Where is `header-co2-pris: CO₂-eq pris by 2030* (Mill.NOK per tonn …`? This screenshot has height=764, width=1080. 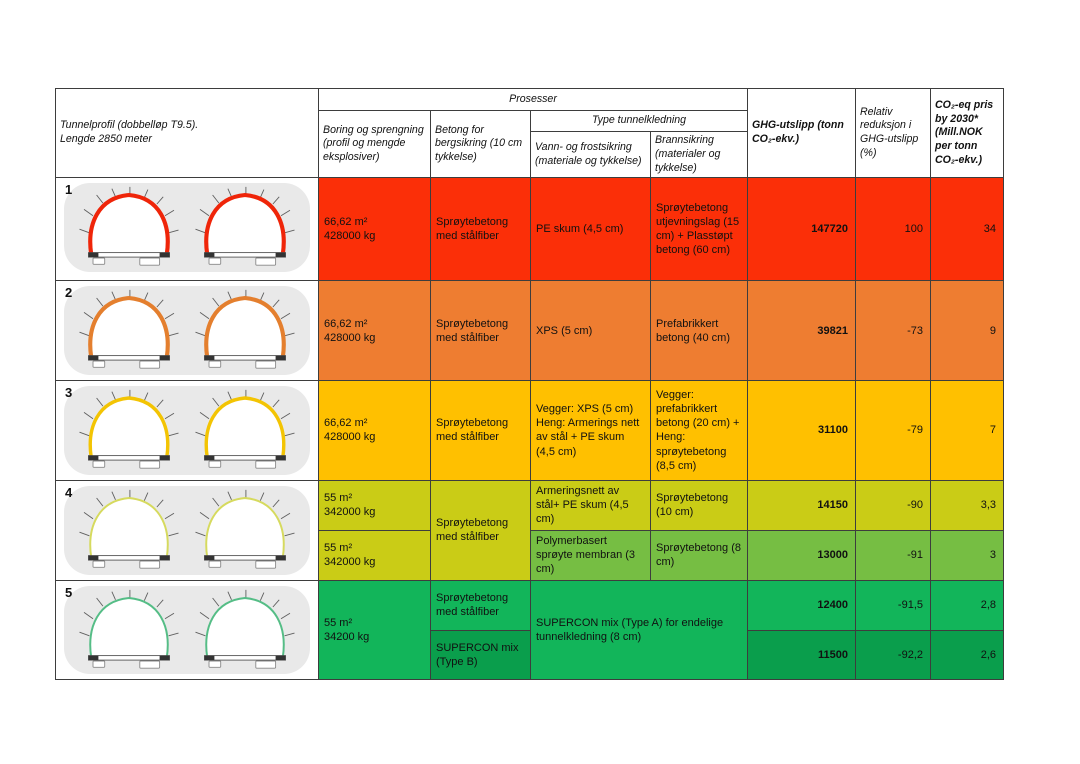
header-co2-pris: CO₂-eq pris by 2030* (Mill.NOK per tonn … is located at coordinates (967, 133).